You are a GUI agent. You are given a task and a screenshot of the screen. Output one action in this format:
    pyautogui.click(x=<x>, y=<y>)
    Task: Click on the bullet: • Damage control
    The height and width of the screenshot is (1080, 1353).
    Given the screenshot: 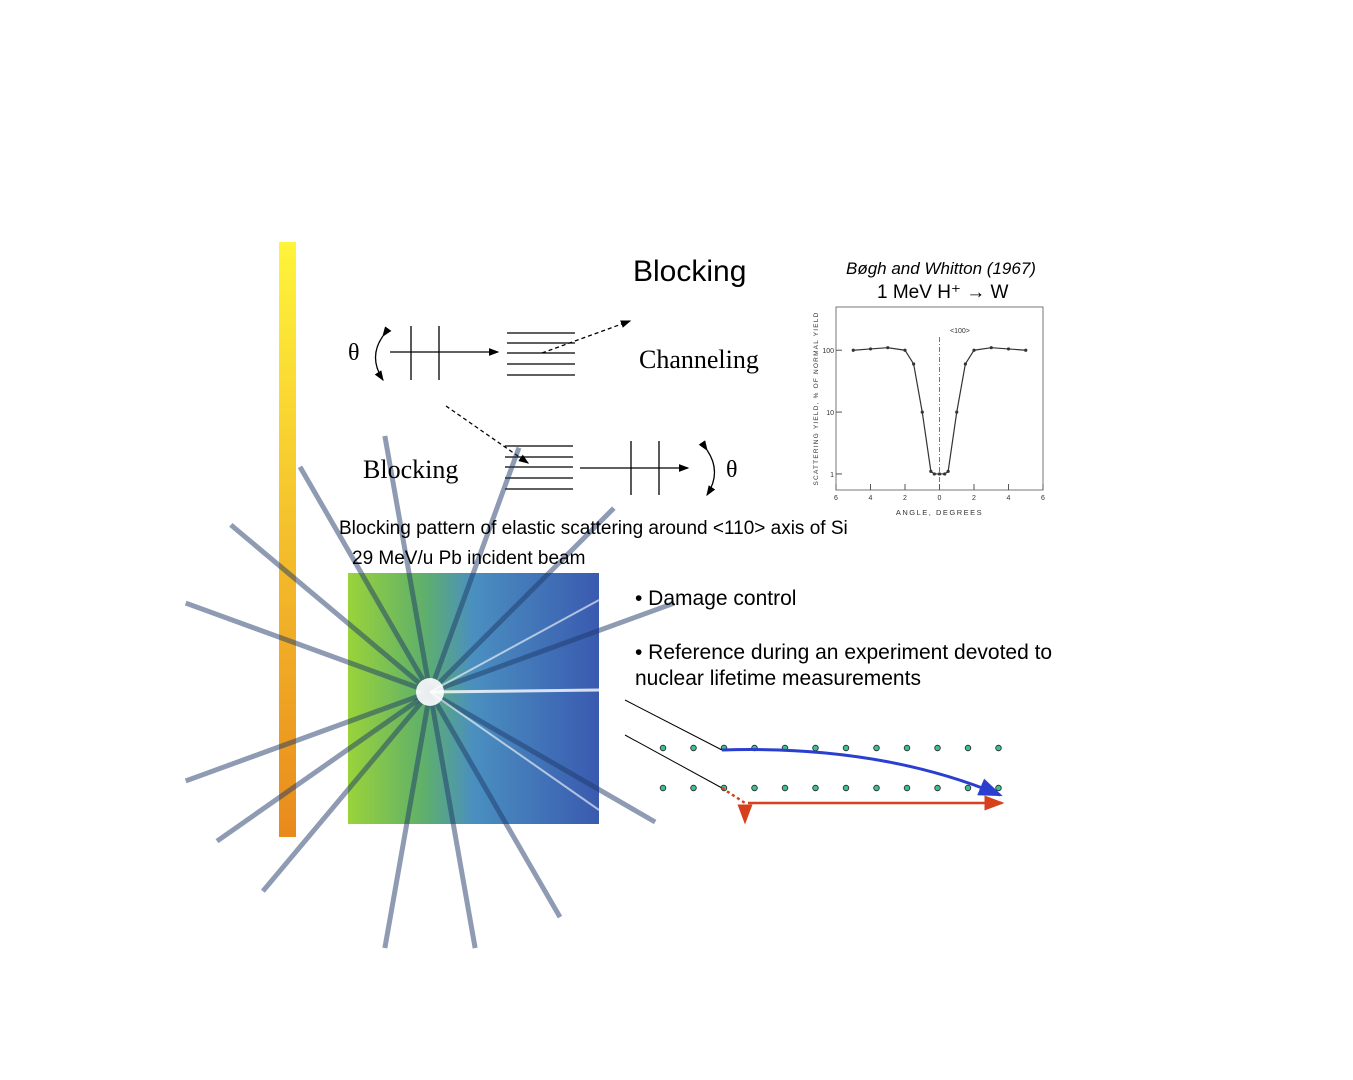 What is the action you would take?
    pyautogui.click(x=716, y=598)
    